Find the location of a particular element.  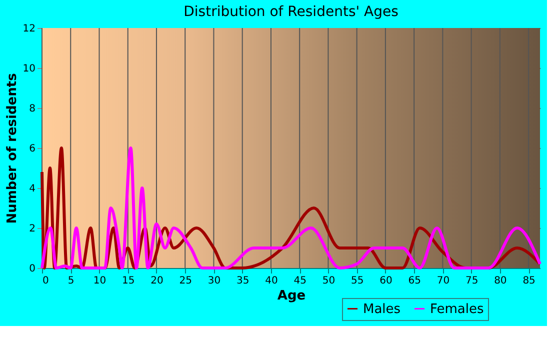

x-tick-label: 50 is located at coordinates (329, 281).